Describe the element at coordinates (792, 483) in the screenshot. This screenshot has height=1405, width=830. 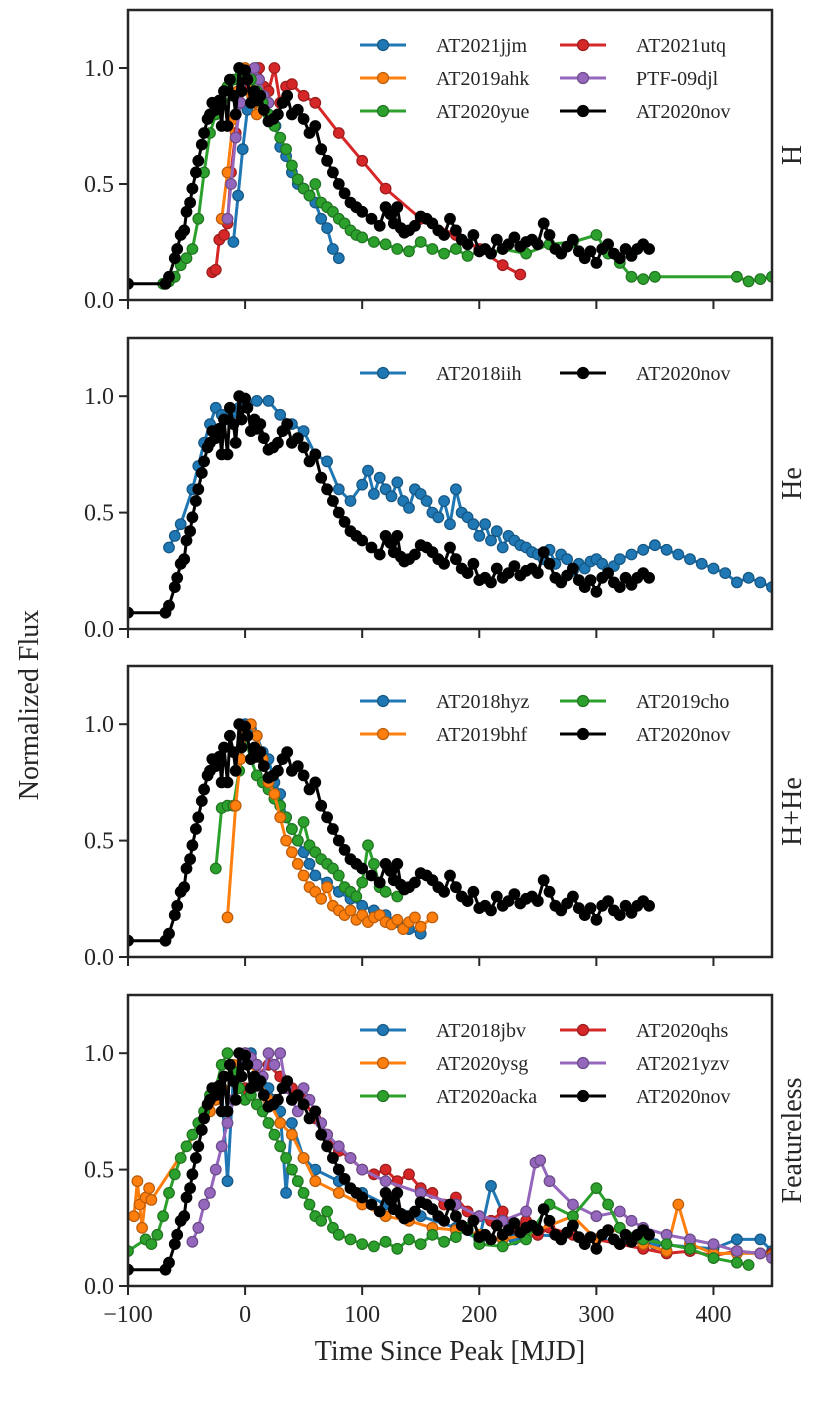
I see `panel-label: He` at that location.